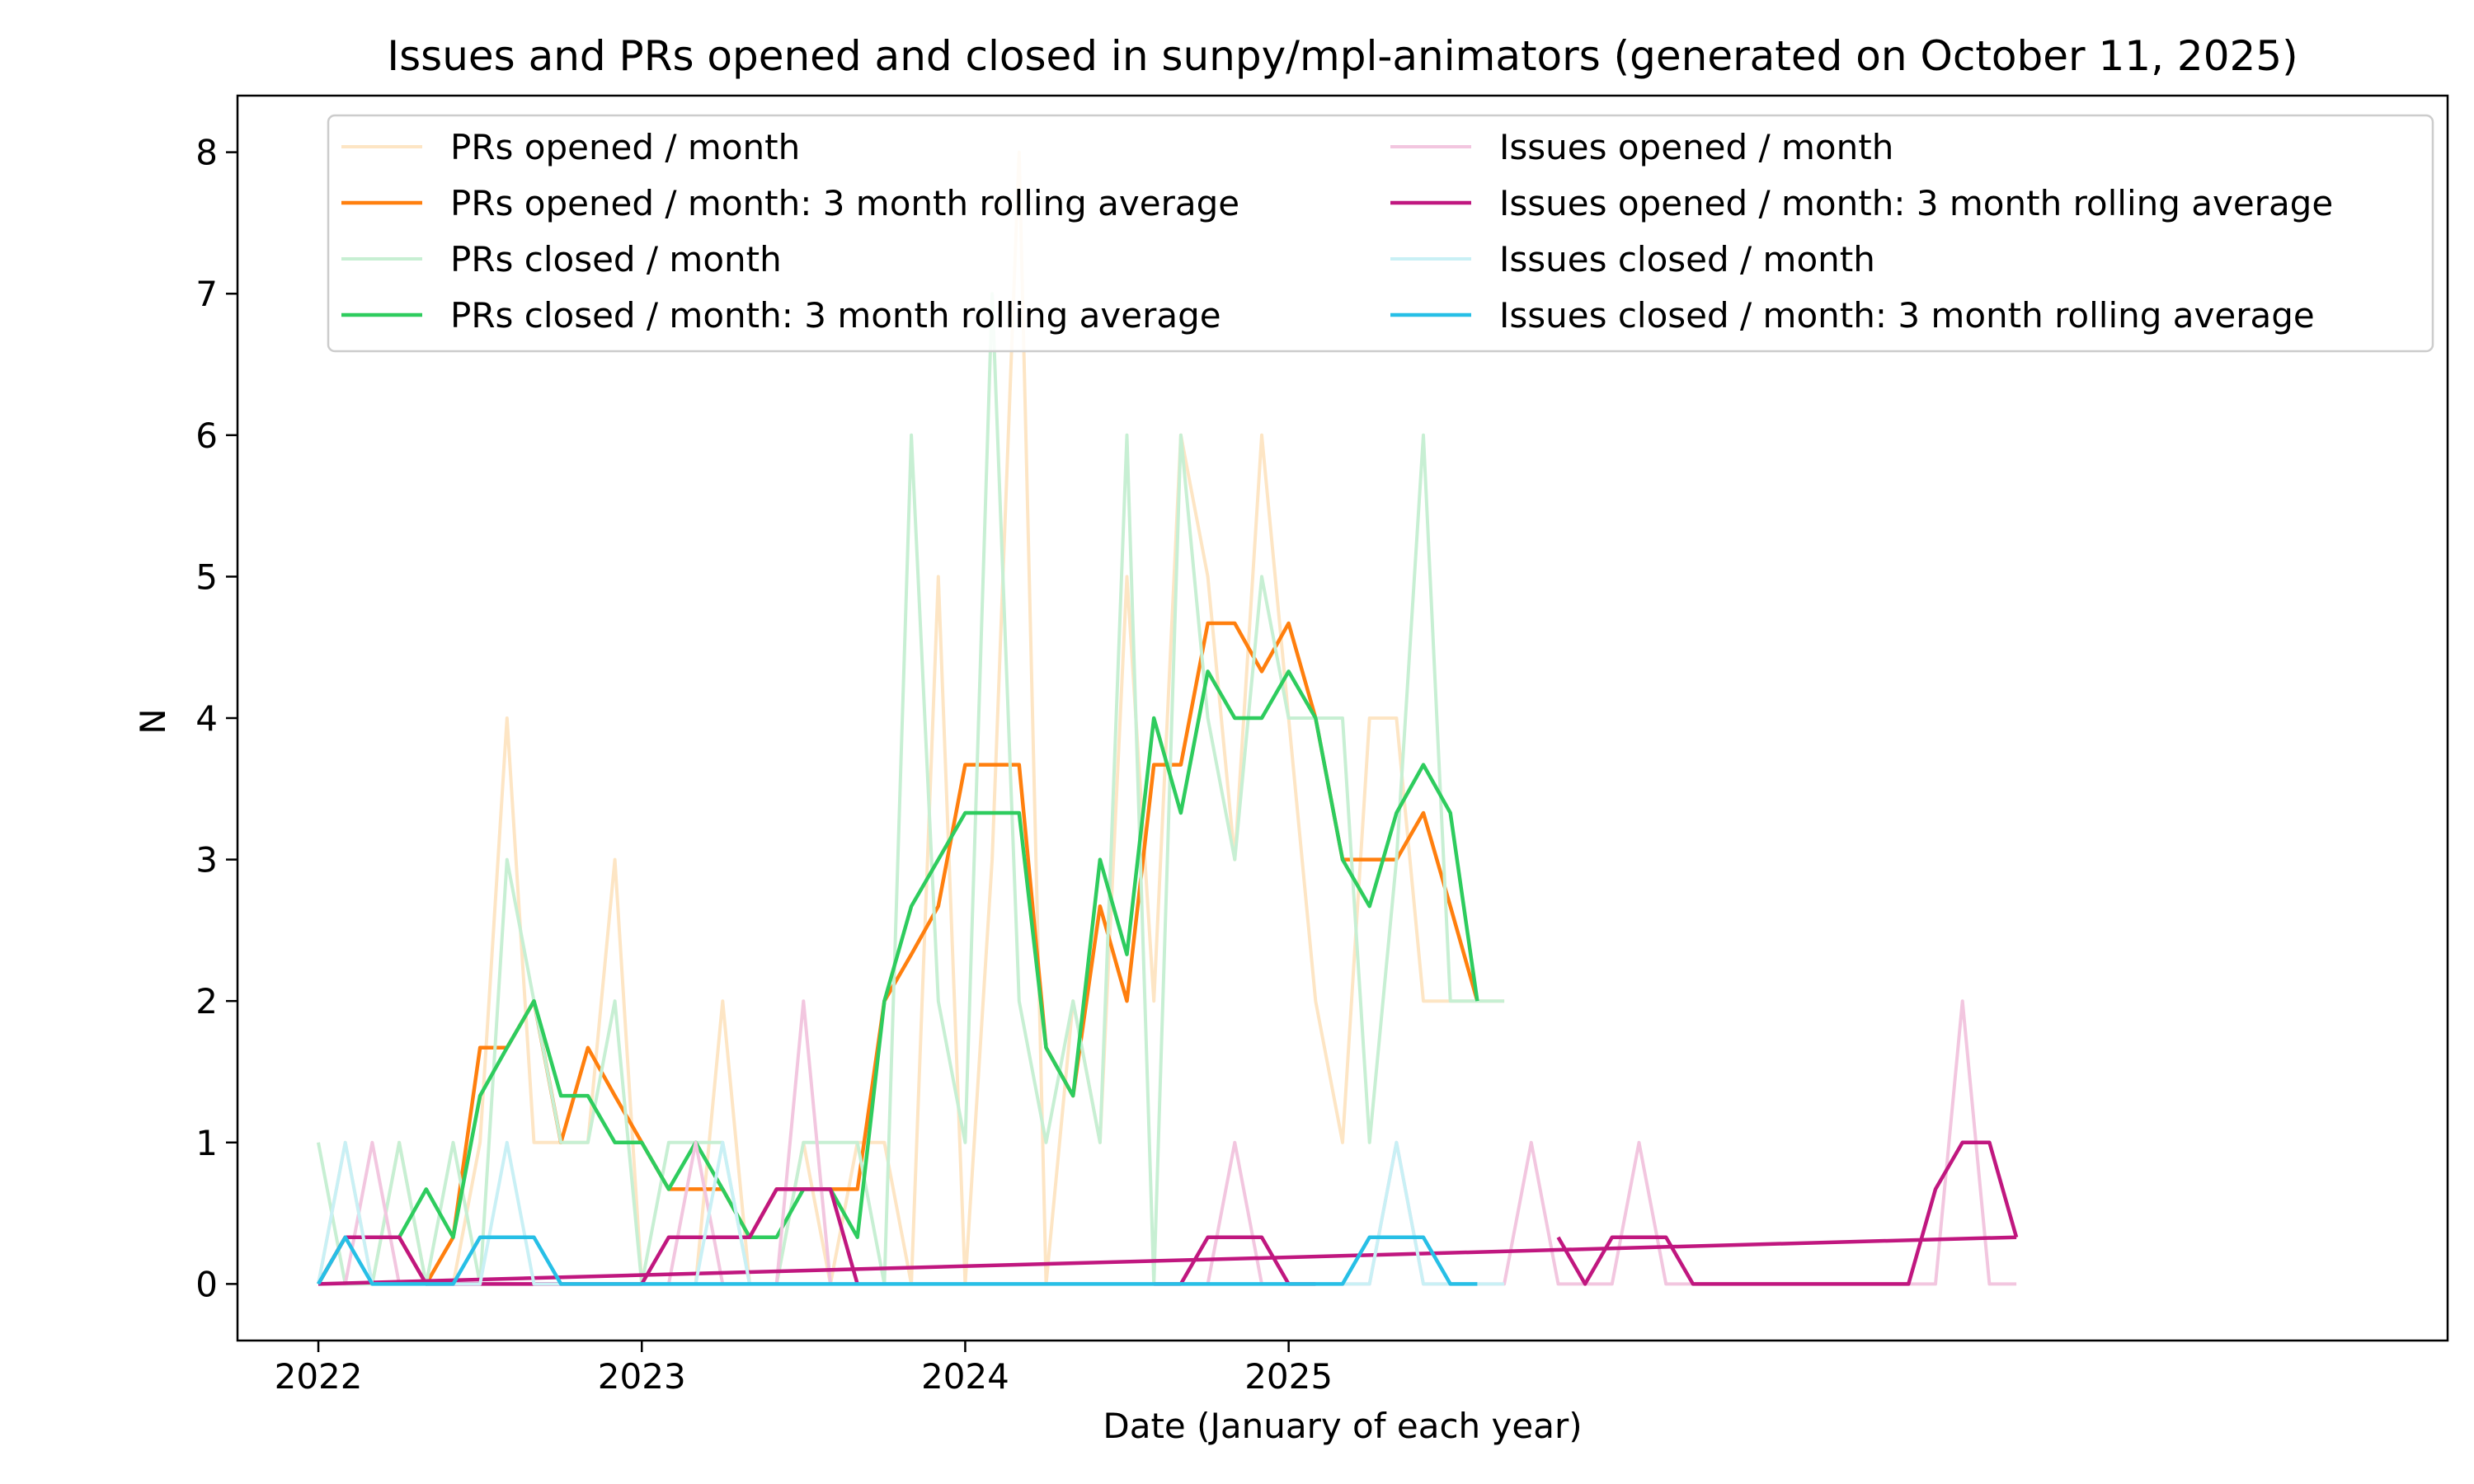 The width and height of the screenshot is (2474, 1484). I want to click on x-tick-label-1: 2023, so click(642, 1376).